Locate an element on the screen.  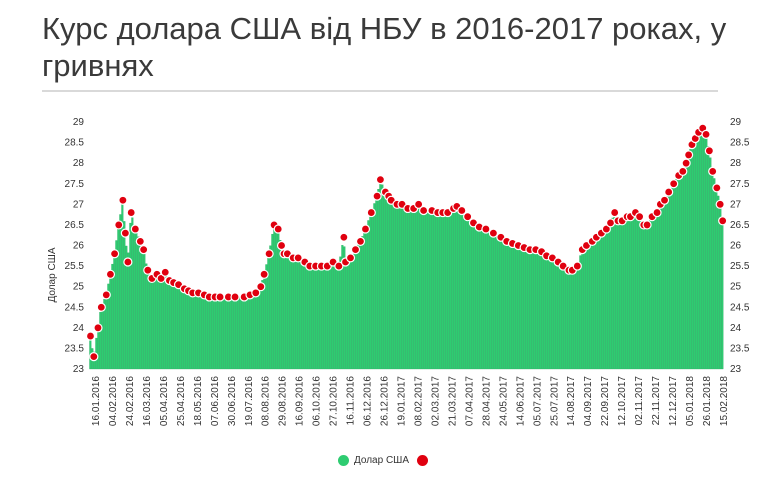
x-tick-label: 14.08.2017 is located at coordinates (571, 401).